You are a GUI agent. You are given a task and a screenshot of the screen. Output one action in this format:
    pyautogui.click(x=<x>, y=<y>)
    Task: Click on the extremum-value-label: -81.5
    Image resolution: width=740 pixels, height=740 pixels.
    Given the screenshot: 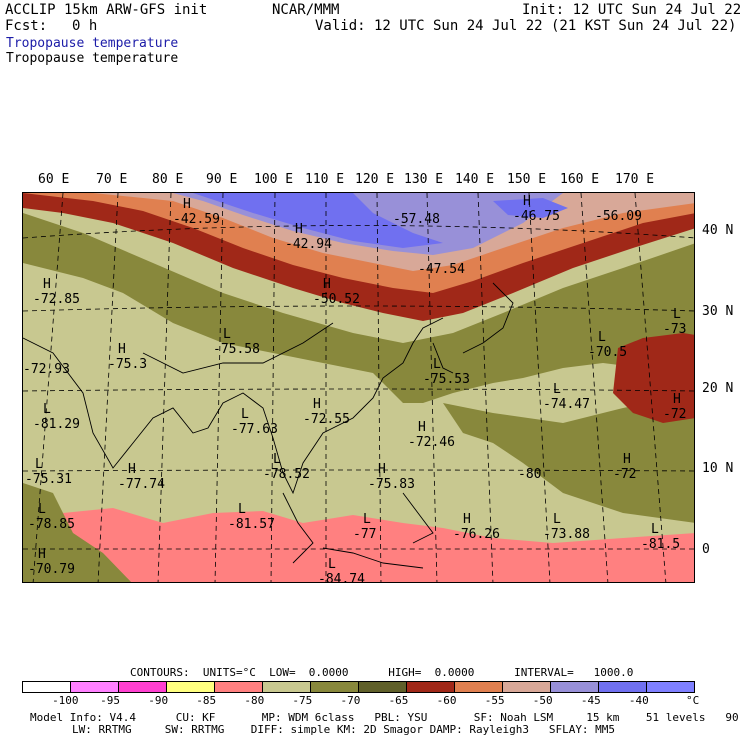 What is the action you would take?
    pyautogui.click(x=660, y=544)
    